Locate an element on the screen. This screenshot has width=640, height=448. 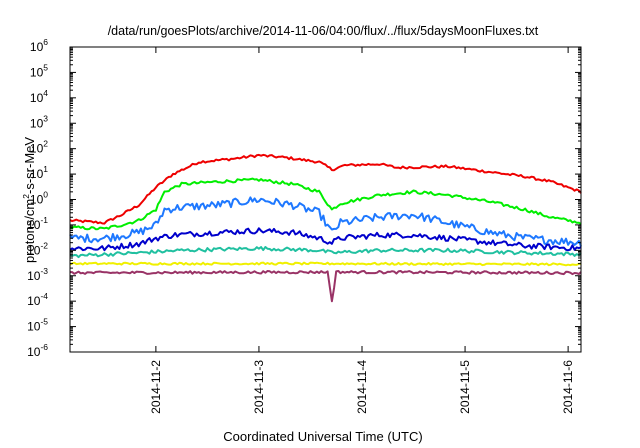
y-tick-label: 10⁻⁶ is located at coordinates (37, 350).